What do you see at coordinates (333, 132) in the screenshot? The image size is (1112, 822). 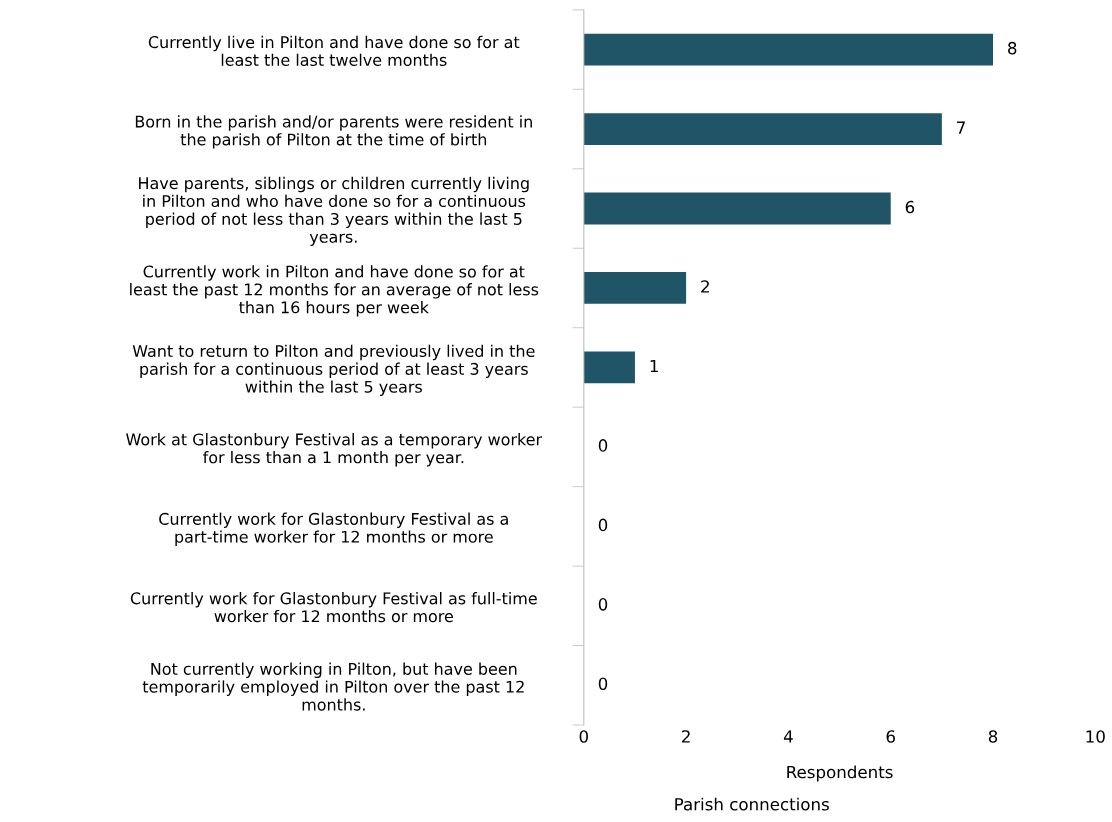 I see `y-tick-label: Born in the parish and/or parents were resident in the parish of Pilton at the time of birth` at bounding box center [333, 132].